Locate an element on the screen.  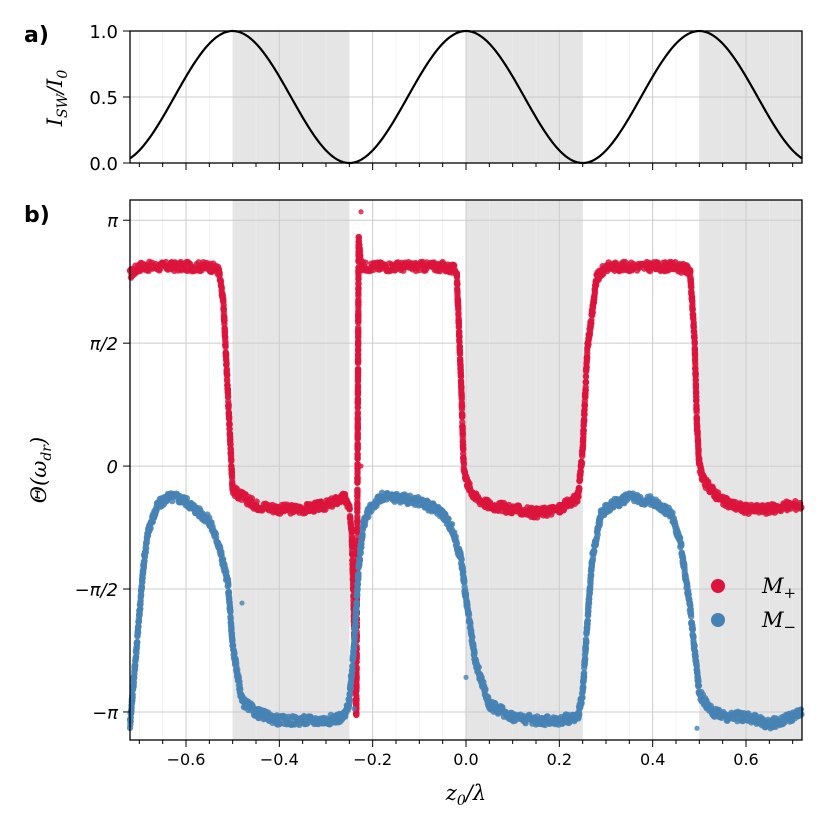
y-tick-label: π is located at coordinates (113, 221).